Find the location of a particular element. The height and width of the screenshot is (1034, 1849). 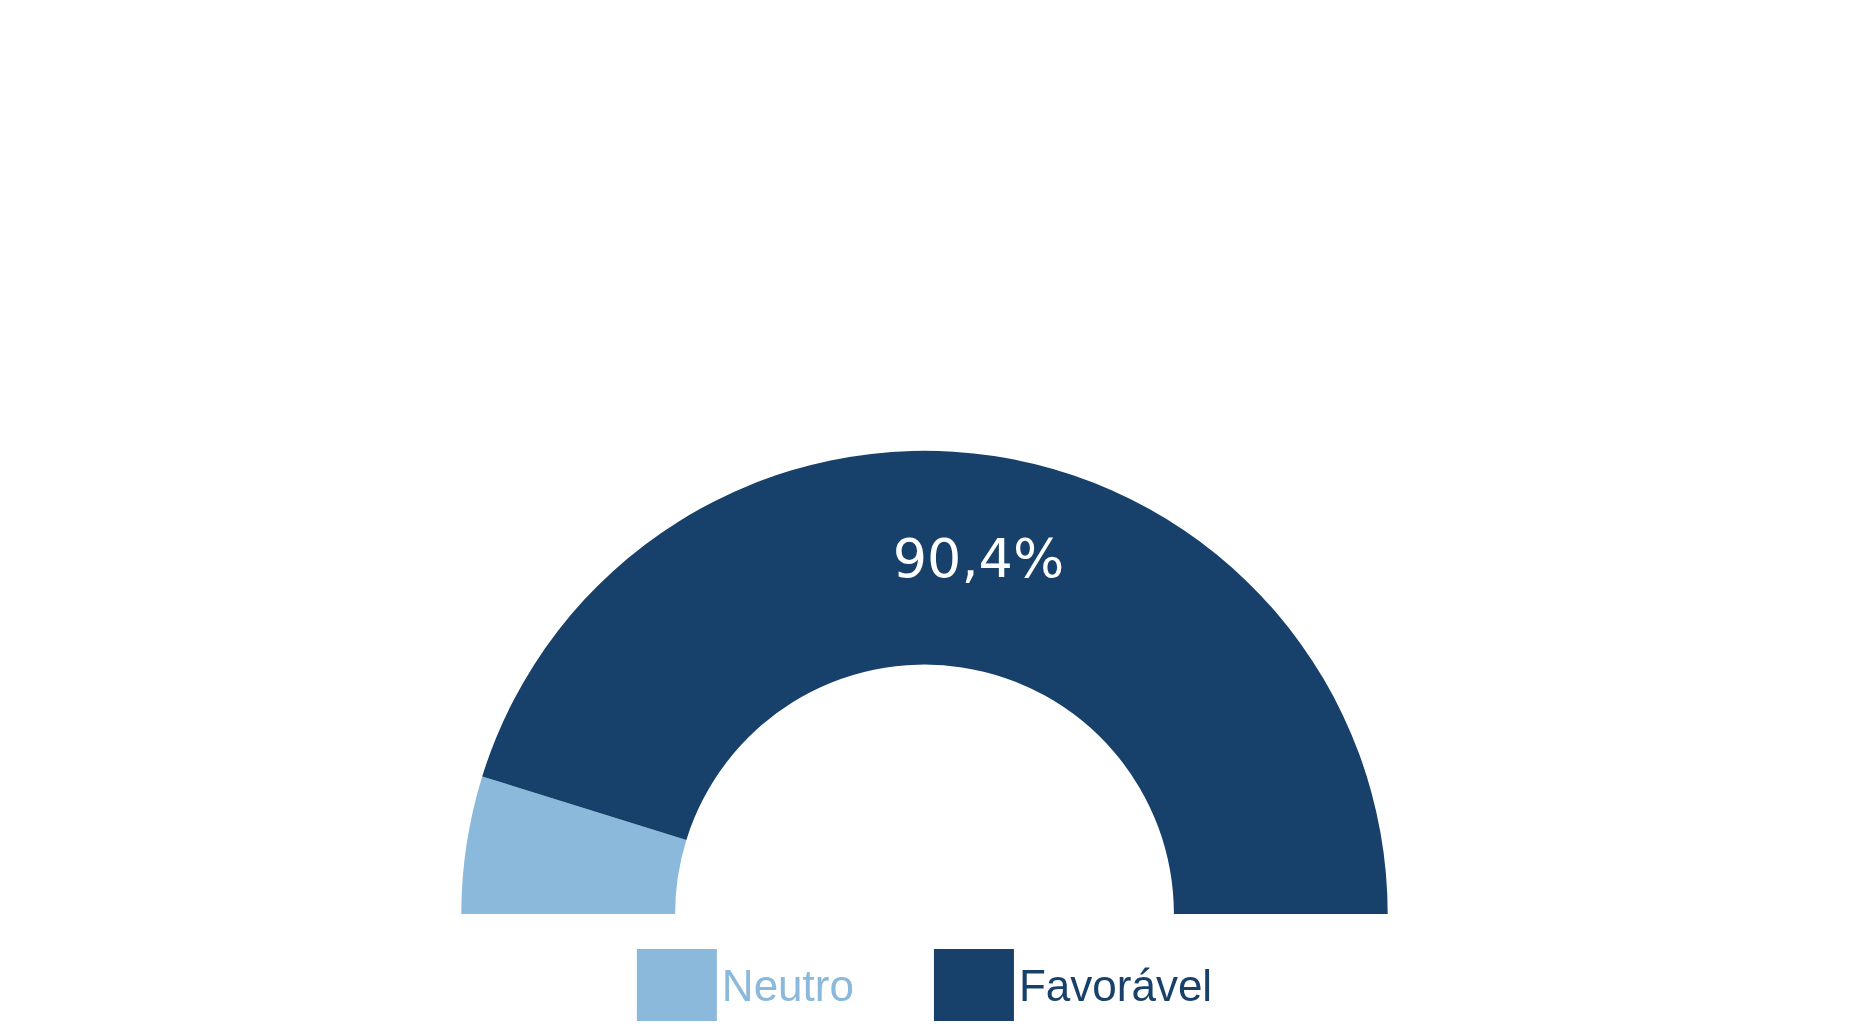

data-label: 90,4% is located at coordinates (978, 559).